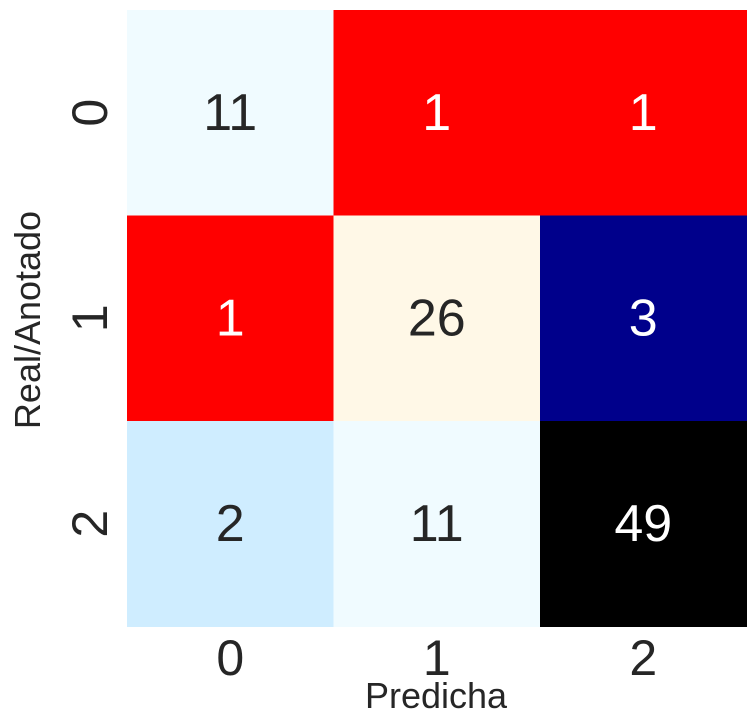  I want to click on cell-value-label: 3, so click(643, 318).